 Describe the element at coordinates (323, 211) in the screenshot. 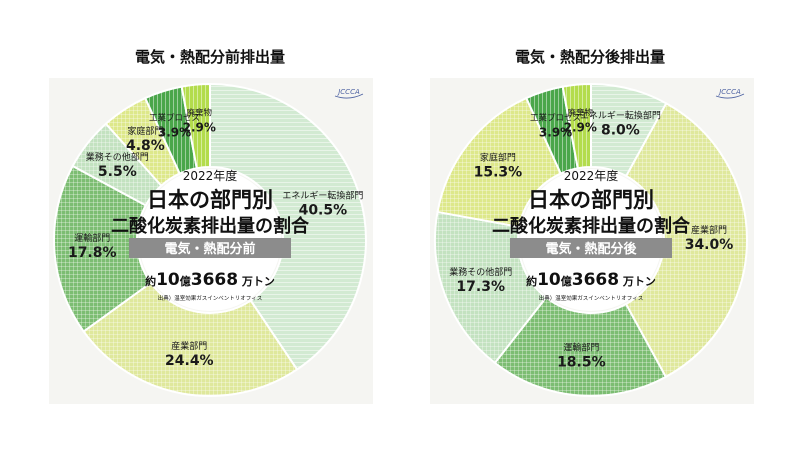

I see `slice-value-0: 40.5%` at that location.